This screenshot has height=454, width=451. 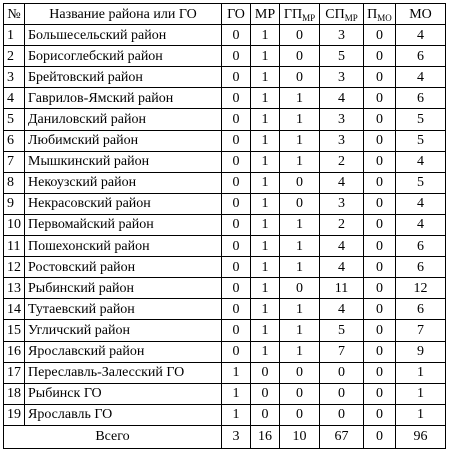 I want to click on cell-name: Угличский район, so click(x=123, y=330).